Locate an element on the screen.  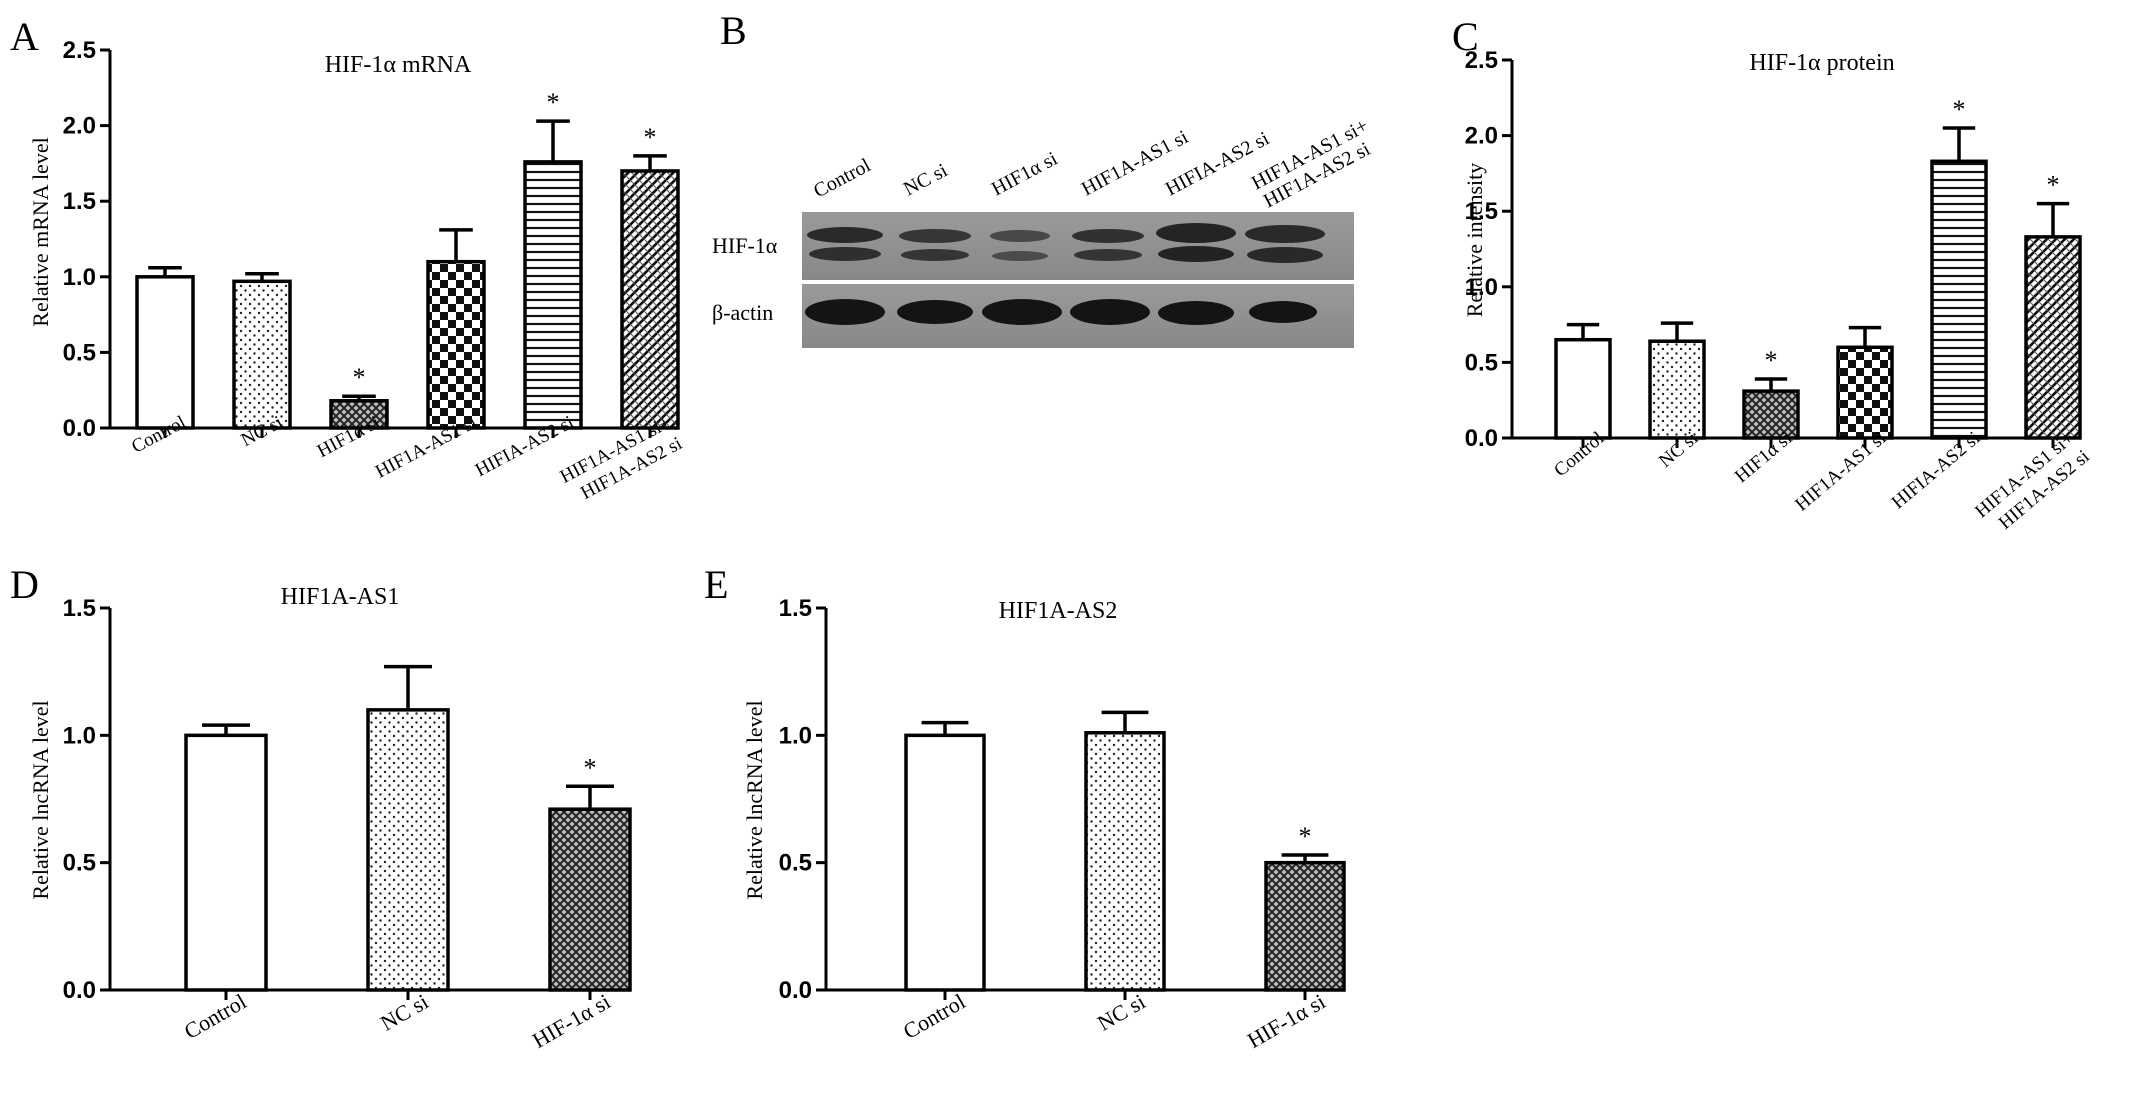
x-tick-label: HIFIA-AS2 si is located at coordinates (1936, 471).